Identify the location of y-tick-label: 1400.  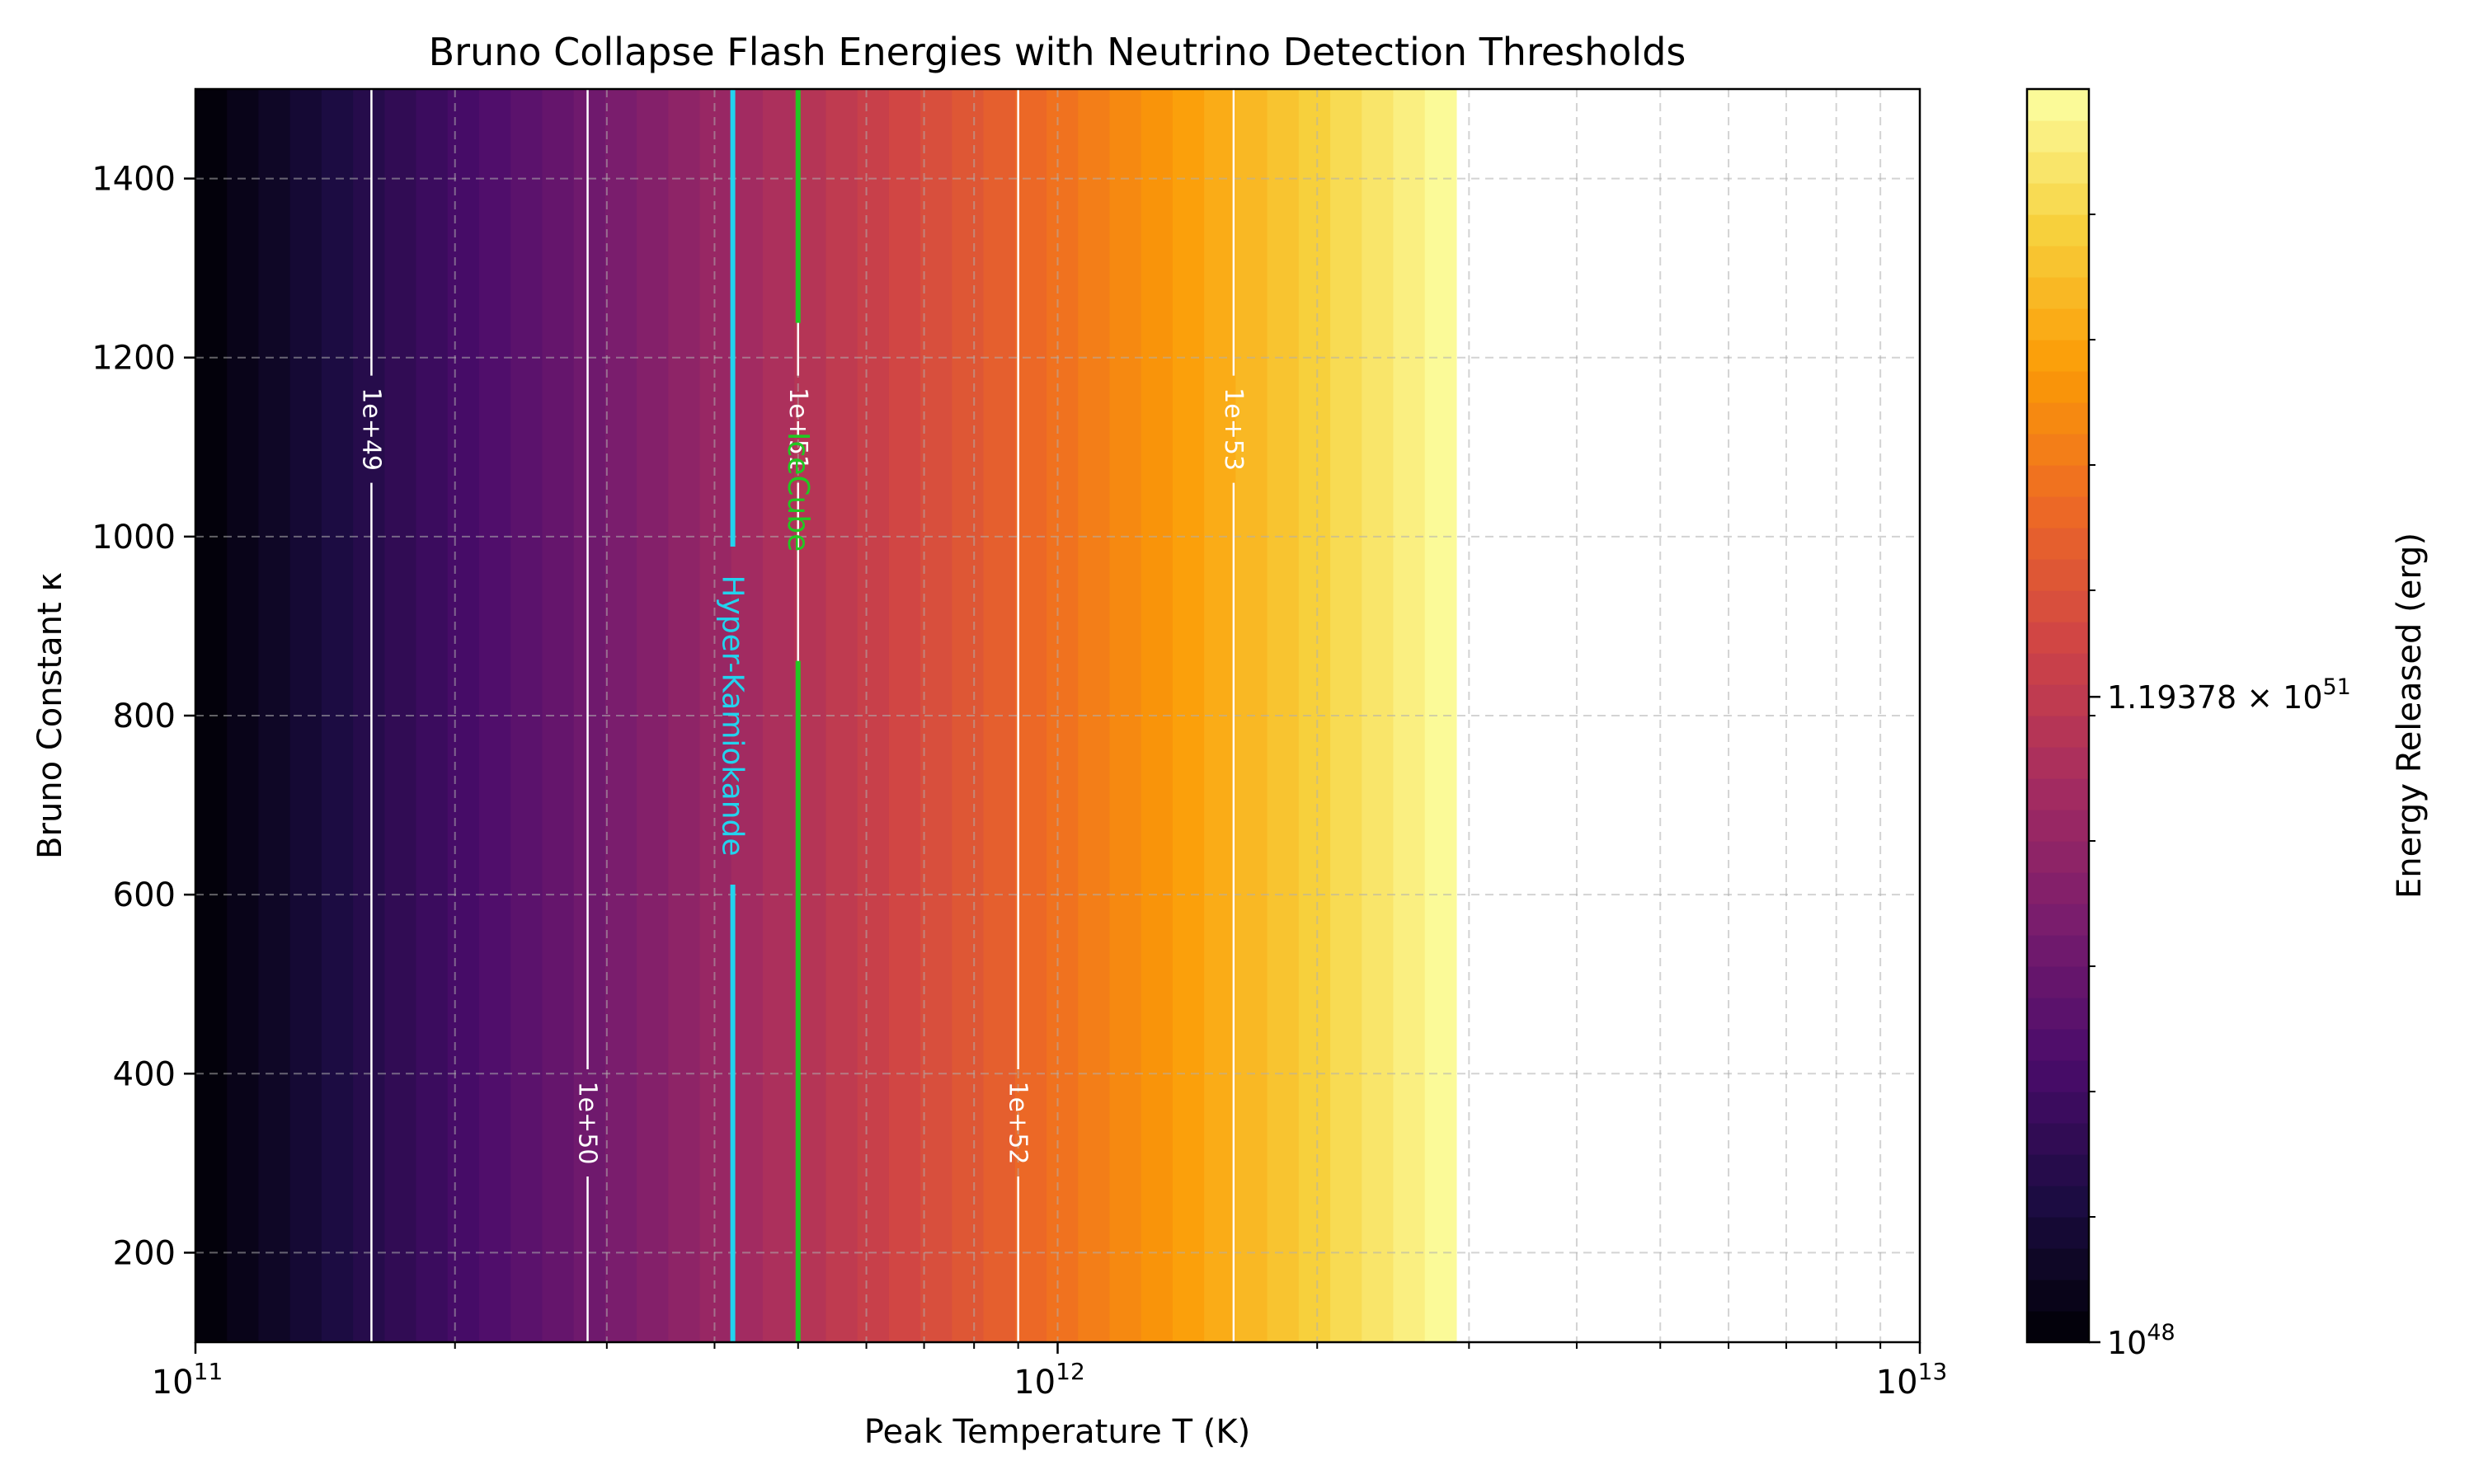
(134, 180).